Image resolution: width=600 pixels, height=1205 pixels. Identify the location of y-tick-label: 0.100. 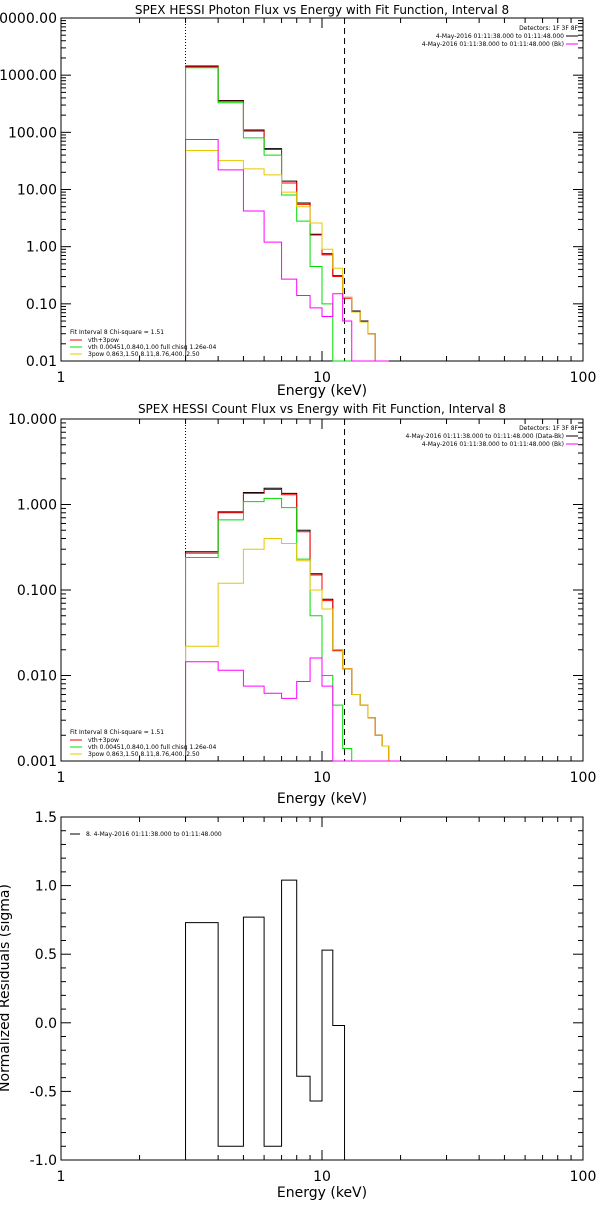
(37, 591).